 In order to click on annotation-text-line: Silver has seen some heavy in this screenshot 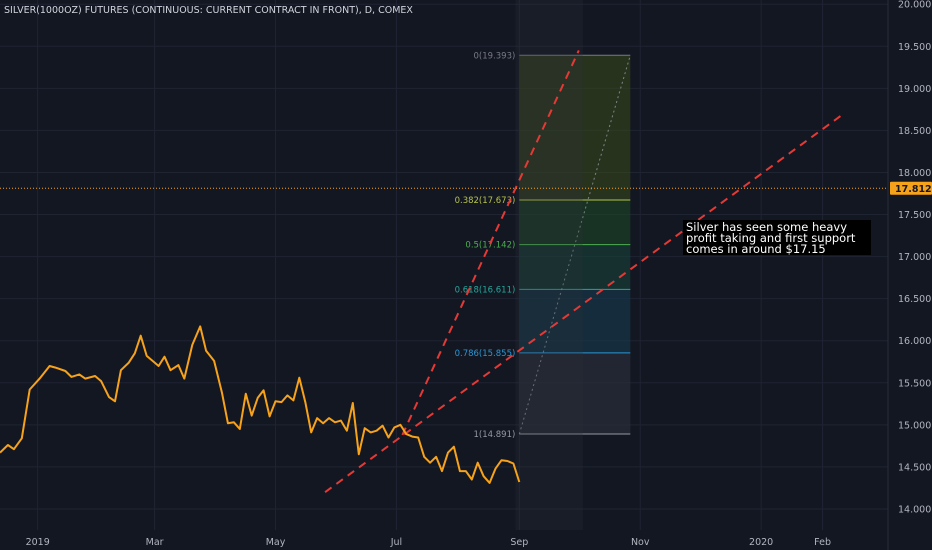, I will do `click(766, 227)`.